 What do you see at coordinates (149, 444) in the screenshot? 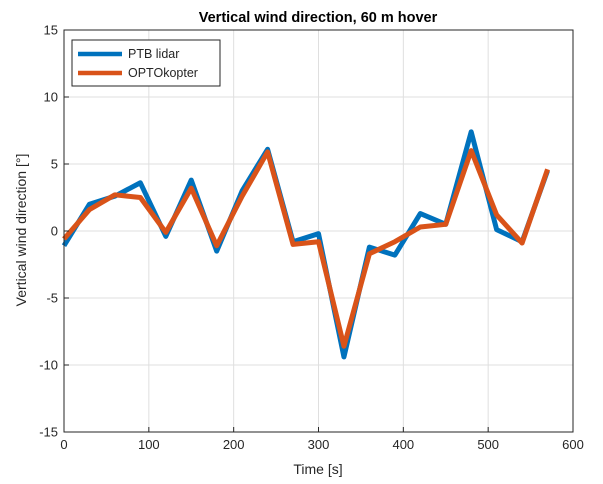
I see `x-tick-label: 100` at bounding box center [149, 444].